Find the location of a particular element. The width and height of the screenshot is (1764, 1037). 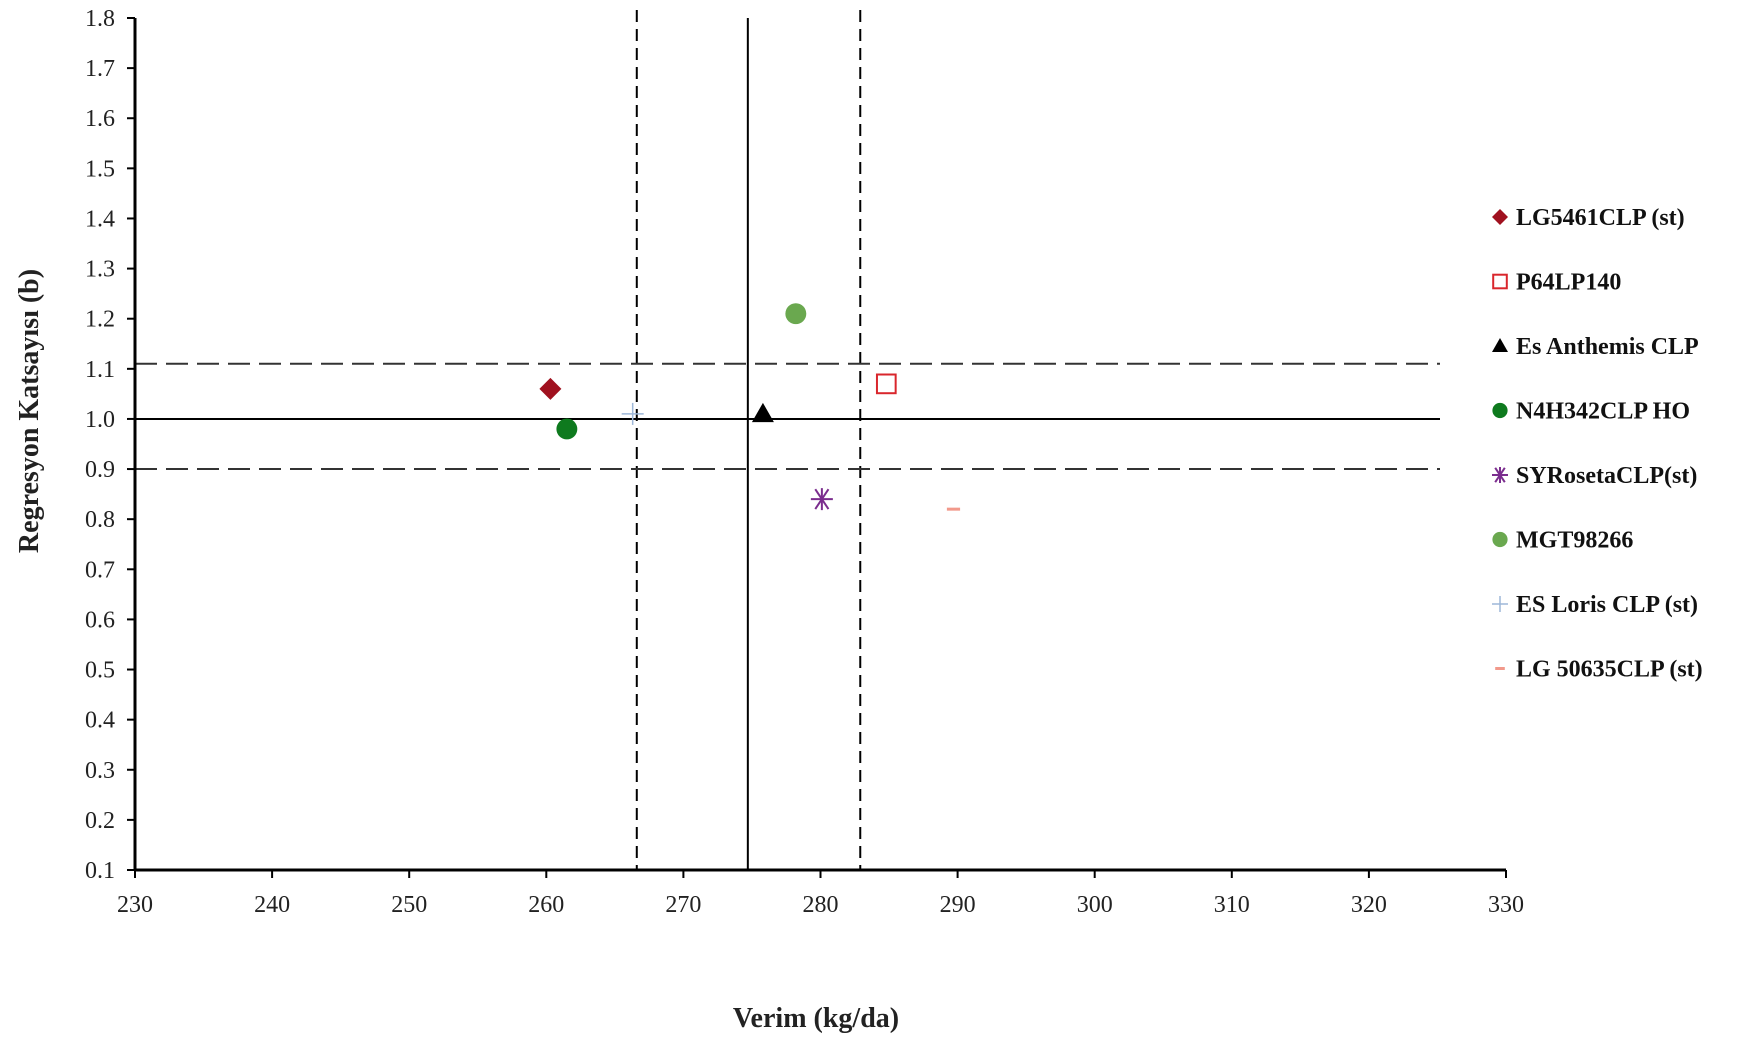

y-tick-label: 1.2 is located at coordinates (100, 320).